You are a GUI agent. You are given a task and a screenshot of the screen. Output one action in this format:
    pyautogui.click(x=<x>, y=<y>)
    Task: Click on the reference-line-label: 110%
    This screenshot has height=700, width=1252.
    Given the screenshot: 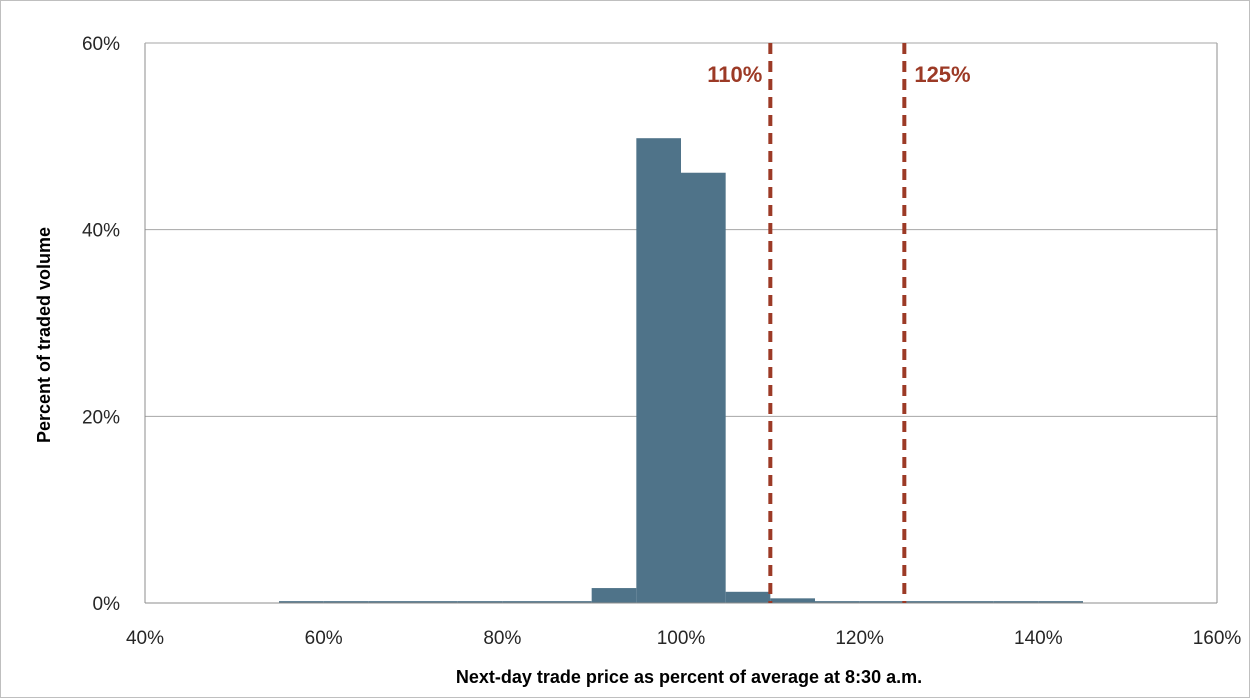 What is the action you would take?
    pyautogui.click(x=734, y=74)
    